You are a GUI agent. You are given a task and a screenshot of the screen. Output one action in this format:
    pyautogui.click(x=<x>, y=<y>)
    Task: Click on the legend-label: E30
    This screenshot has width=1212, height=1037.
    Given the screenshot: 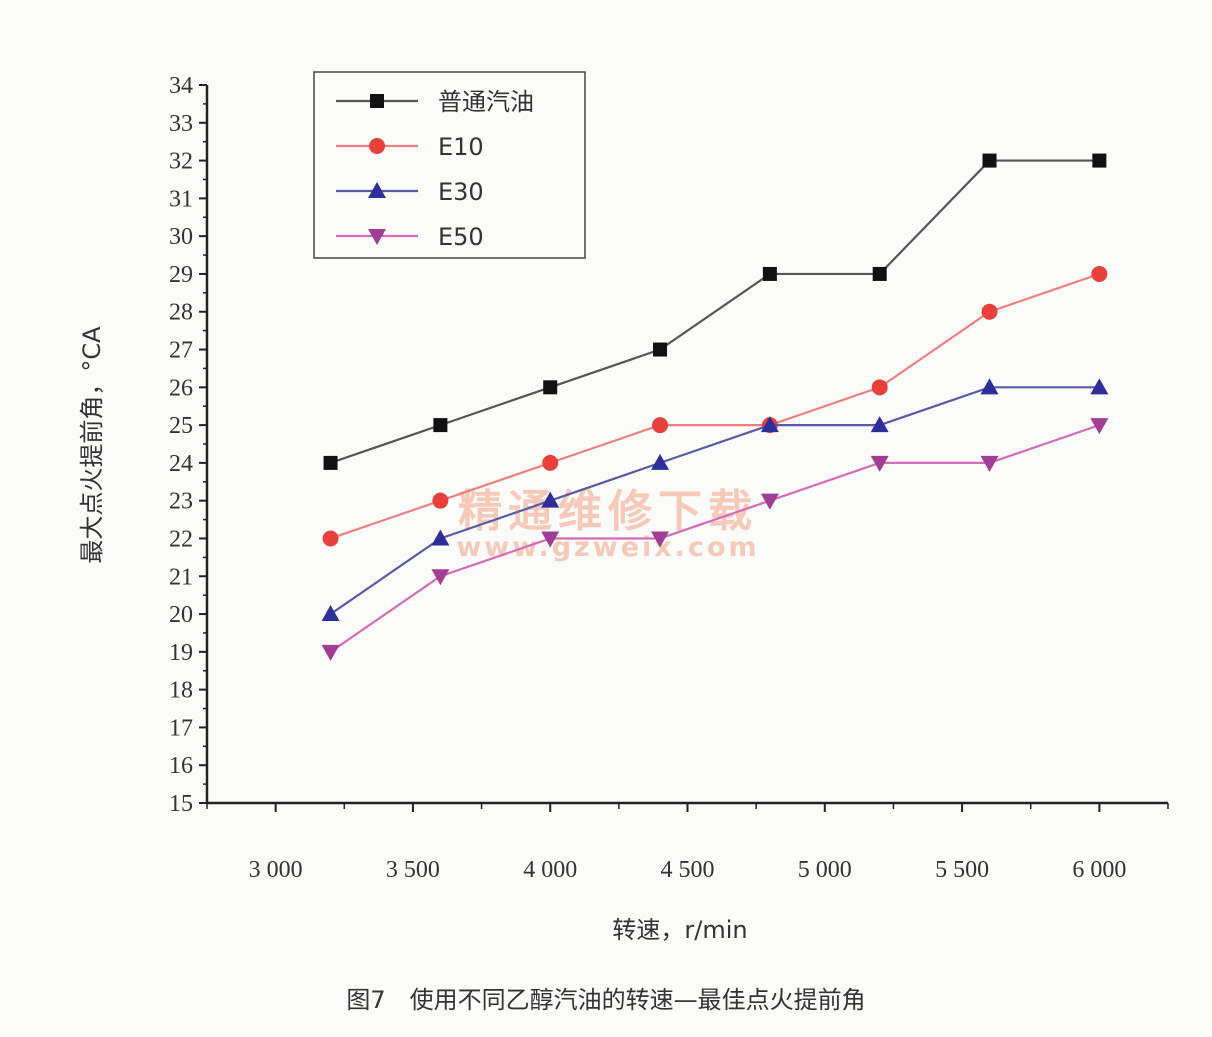 What is the action you would take?
    pyautogui.click(x=461, y=192)
    